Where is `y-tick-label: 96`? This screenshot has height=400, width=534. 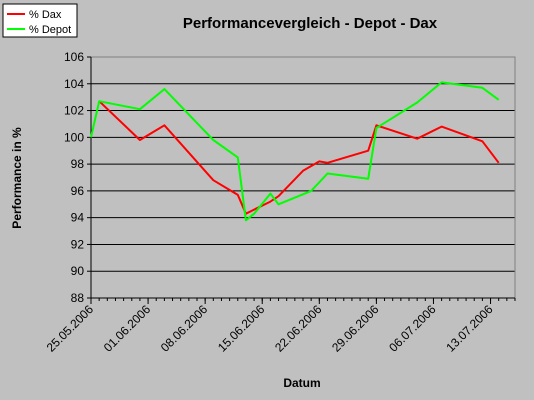
y-tick-label: 96 is located at coordinates (78, 191).